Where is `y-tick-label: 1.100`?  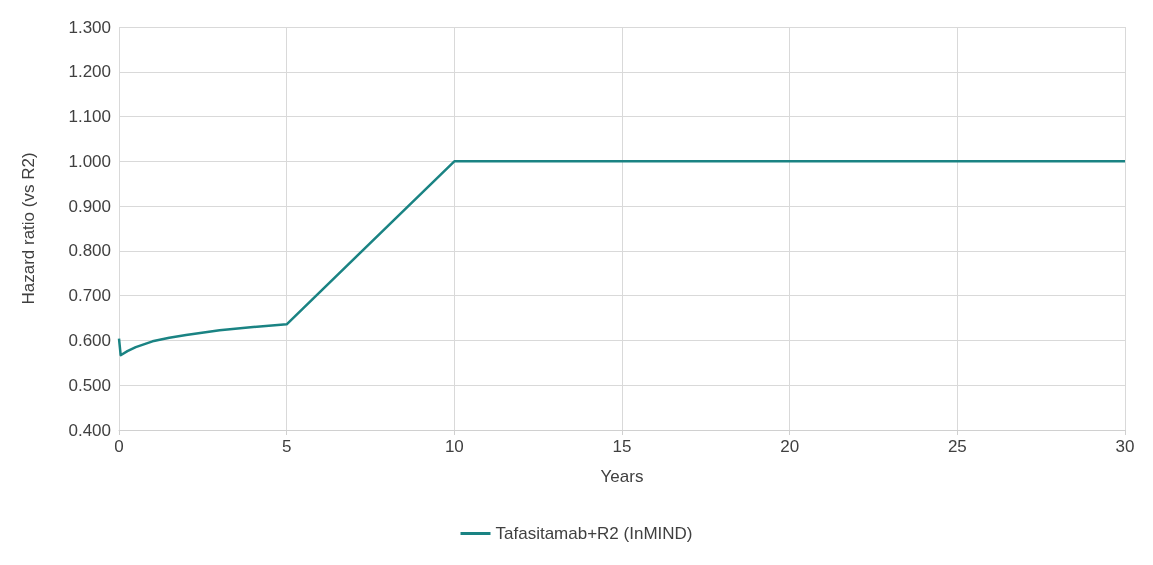 y-tick-label: 1.100 is located at coordinates (89, 117).